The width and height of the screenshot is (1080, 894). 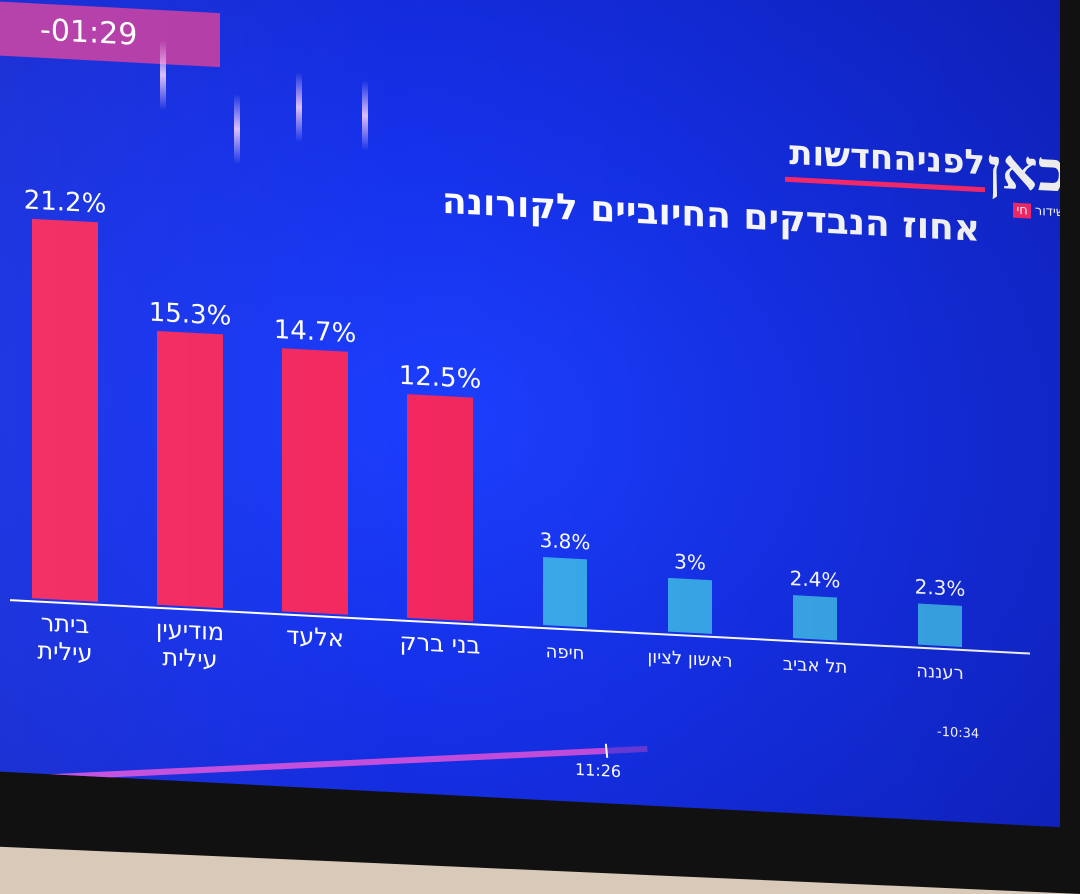 I want to click on category-label: ביתר, so click(x=65, y=624).